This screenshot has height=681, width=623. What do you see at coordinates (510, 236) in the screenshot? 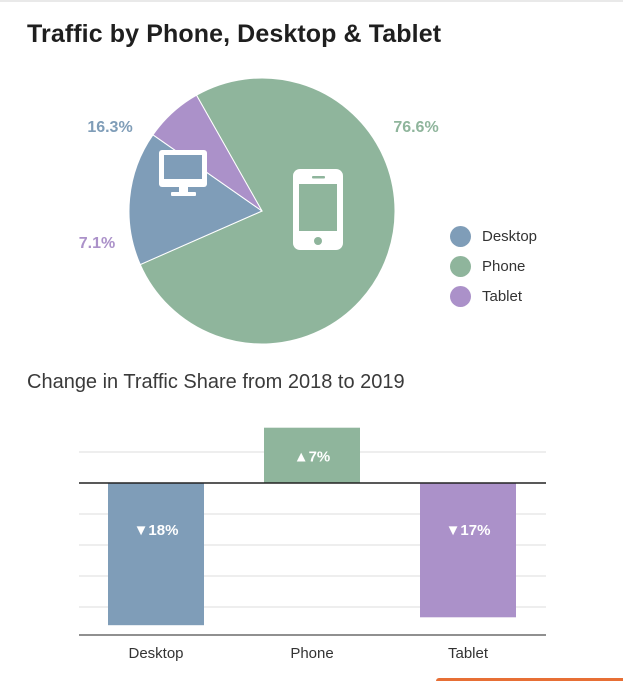
I see `legend-label-desktop: Desktop` at bounding box center [510, 236].